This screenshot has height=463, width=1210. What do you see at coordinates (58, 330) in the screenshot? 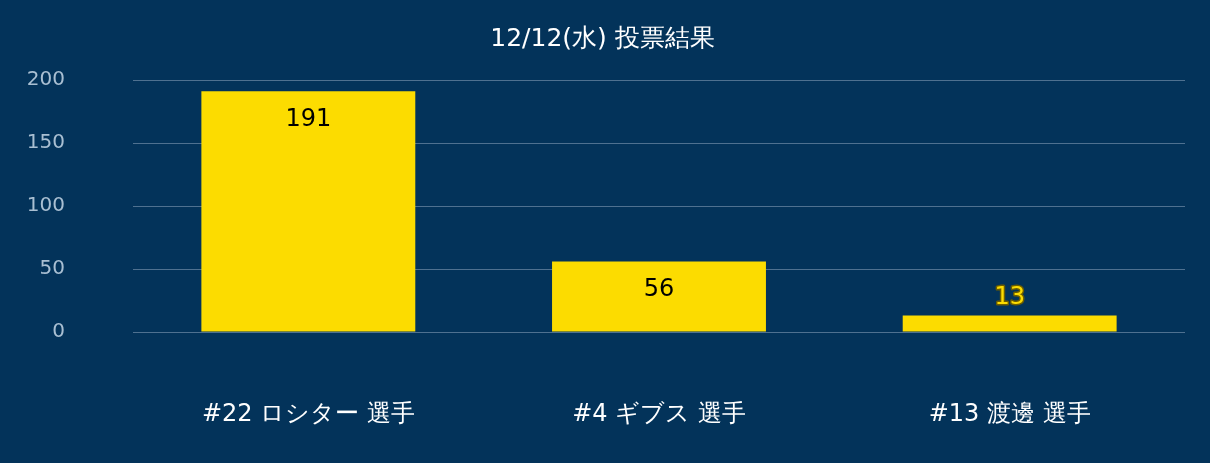
I see `y-tick-label: 0` at bounding box center [58, 330].